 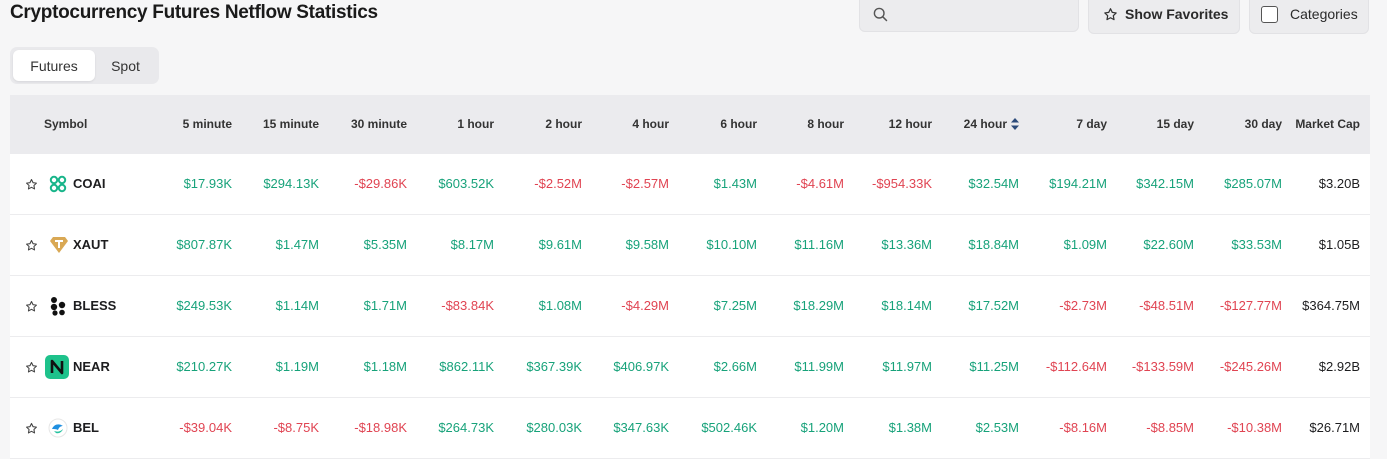 I want to click on netflow-cell: -$112.64M, so click(x=1076, y=366).